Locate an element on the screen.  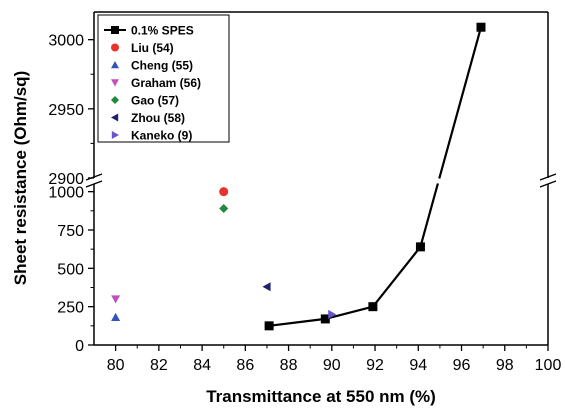
x-axis-title: Transmittance at 550 nm (%) is located at coordinates (321, 396).